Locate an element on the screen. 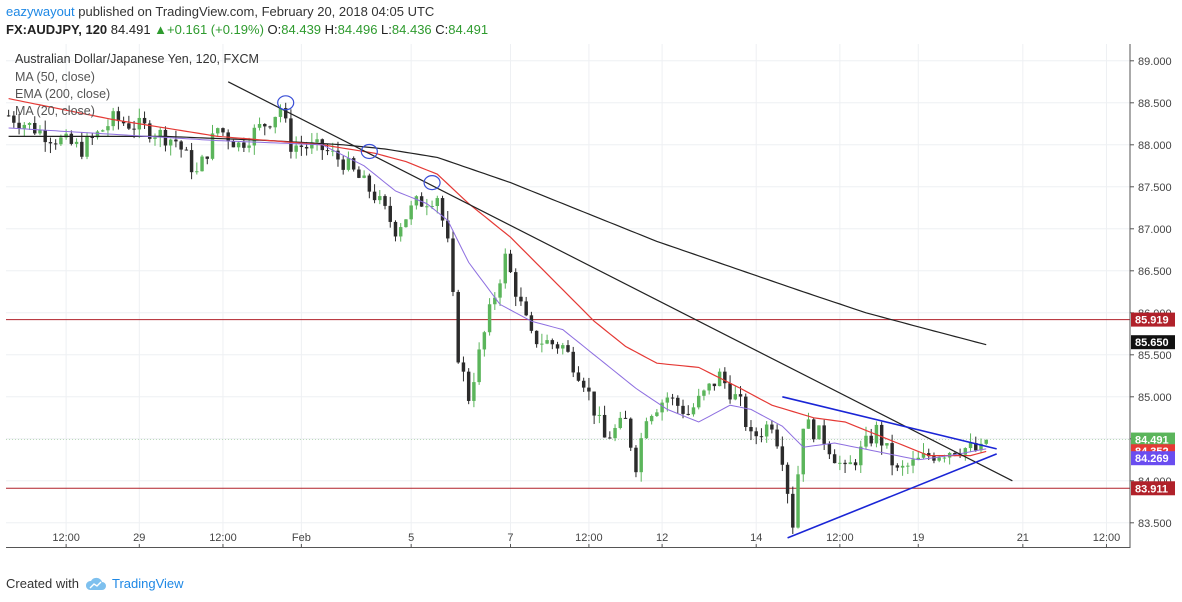 The image size is (1182, 602). price-marker-label: 85.650 is located at coordinates (1152, 343).